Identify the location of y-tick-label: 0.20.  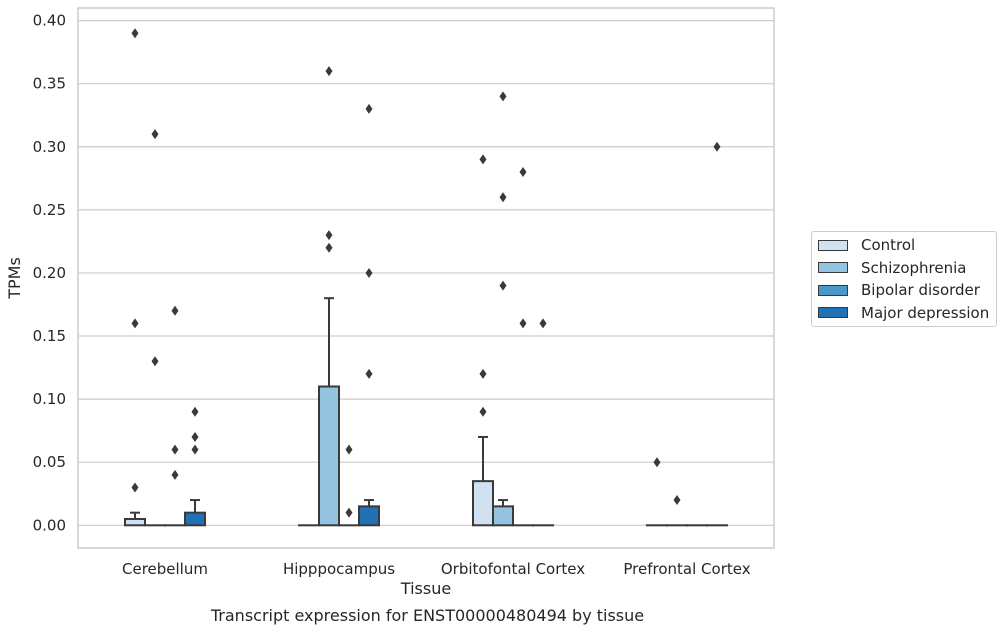
(49, 273).